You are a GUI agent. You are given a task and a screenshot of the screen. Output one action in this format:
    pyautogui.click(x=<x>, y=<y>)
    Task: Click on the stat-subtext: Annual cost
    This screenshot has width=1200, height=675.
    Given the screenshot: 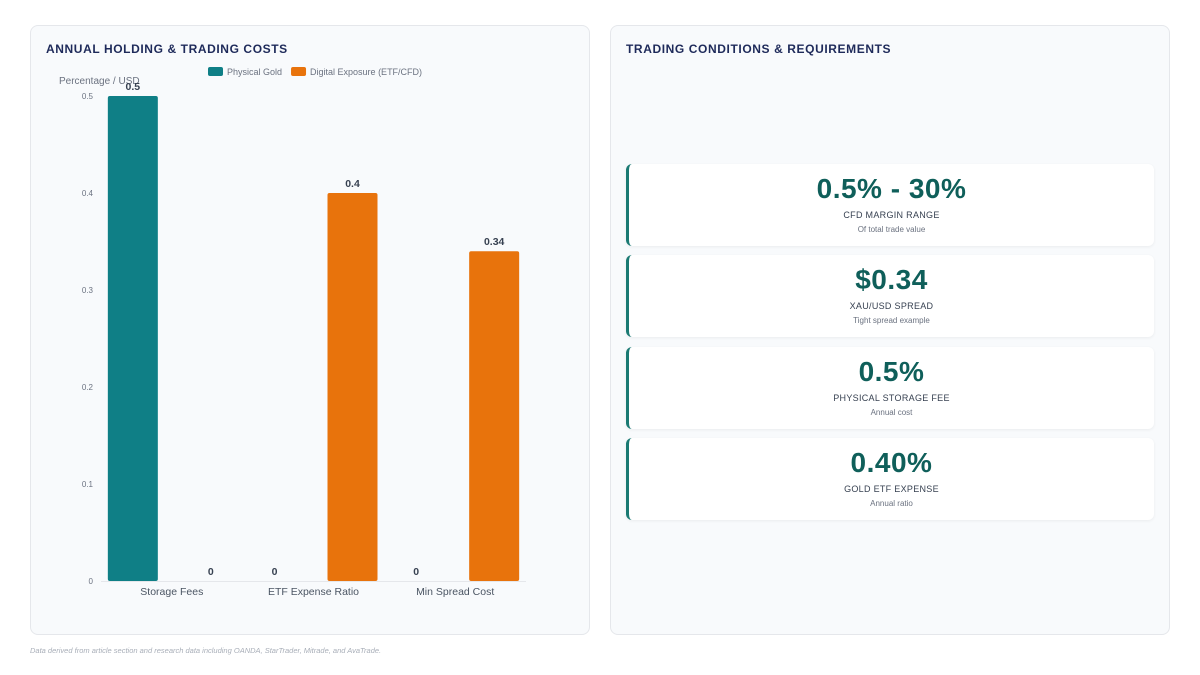 What is the action you would take?
    pyautogui.click(x=891, y=412)
    